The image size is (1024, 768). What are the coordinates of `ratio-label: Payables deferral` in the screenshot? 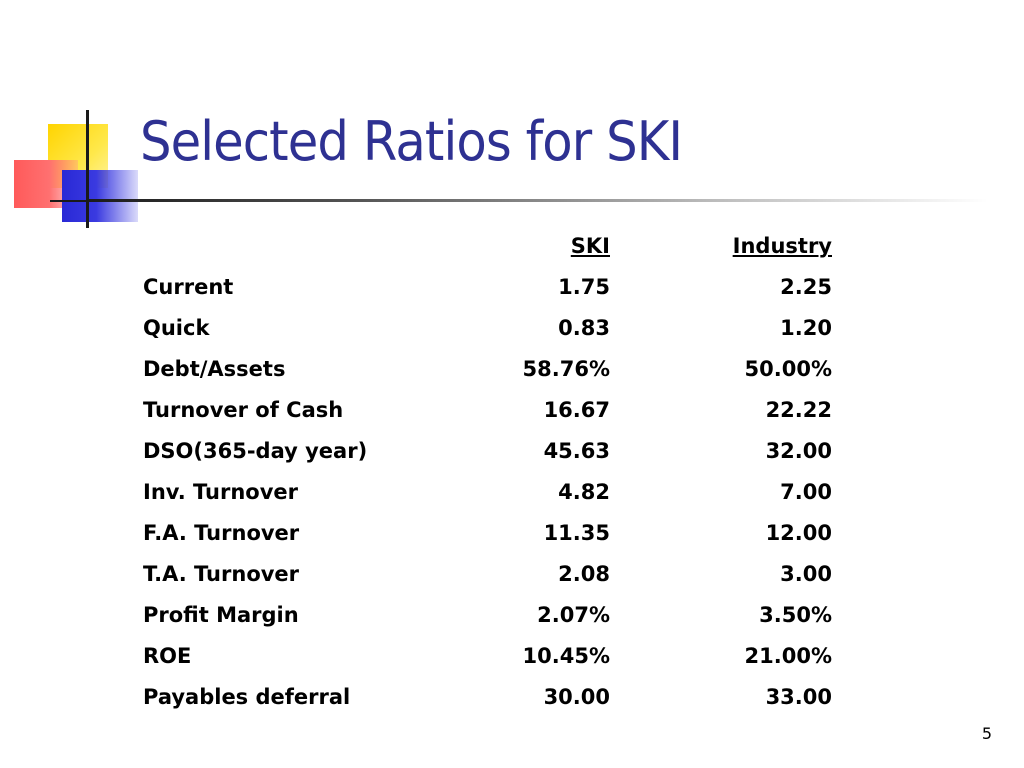 It's located at (247, 697).